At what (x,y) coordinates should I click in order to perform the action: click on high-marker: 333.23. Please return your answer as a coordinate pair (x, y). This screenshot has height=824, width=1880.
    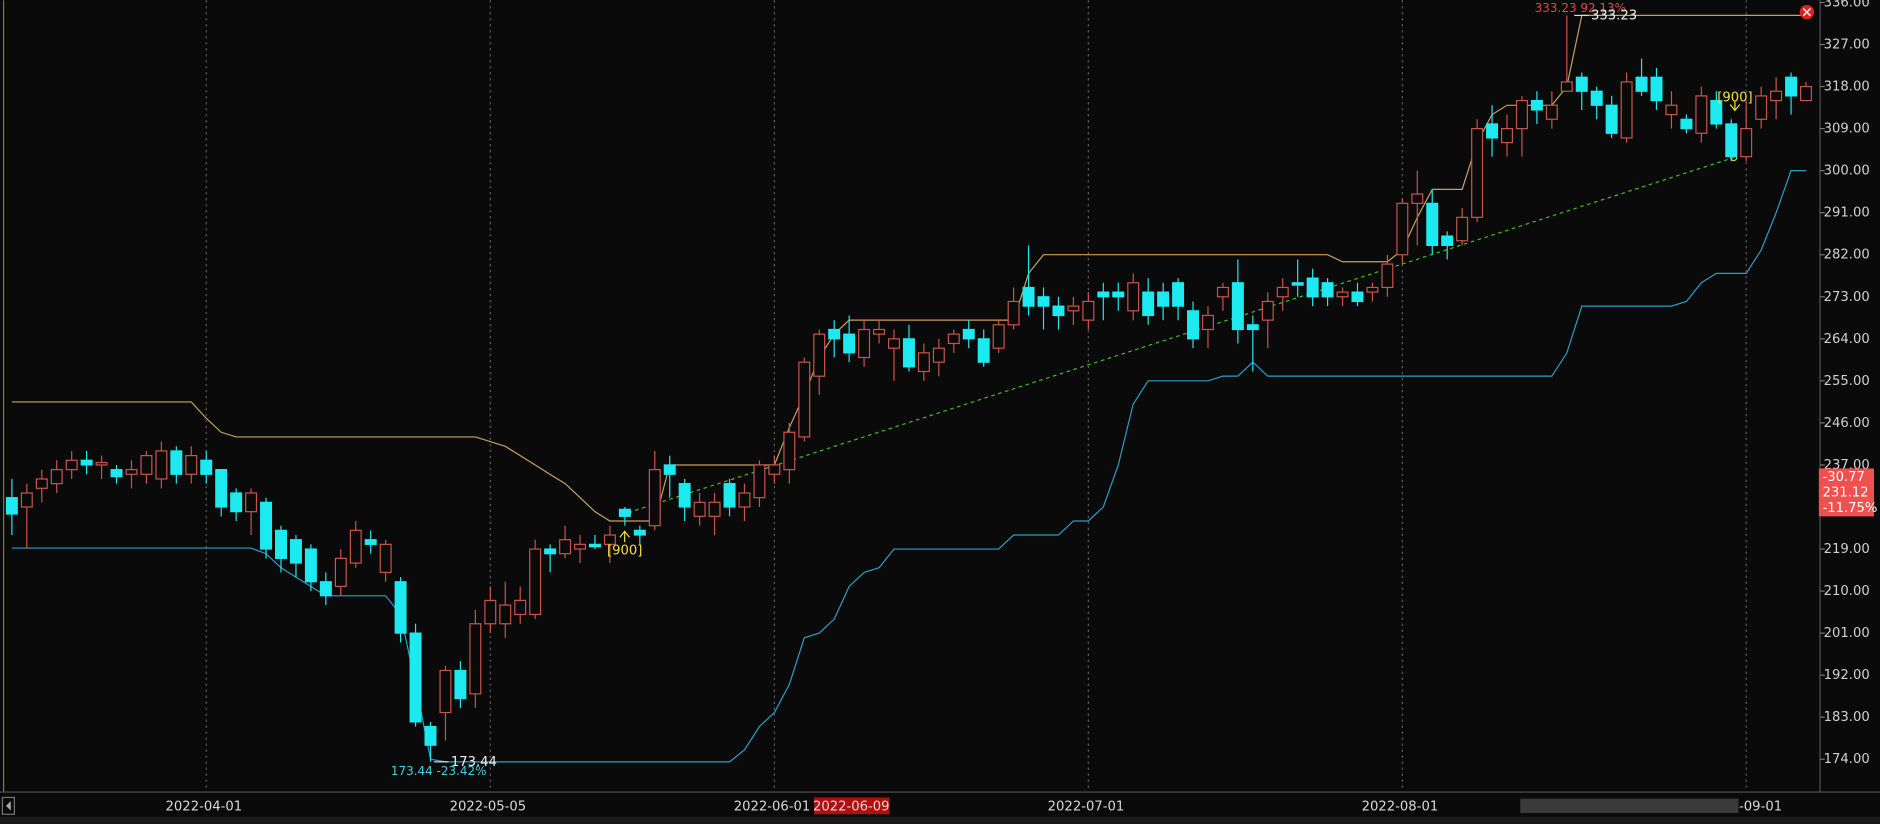
    Looking at the image, I should click on (1614, 15).